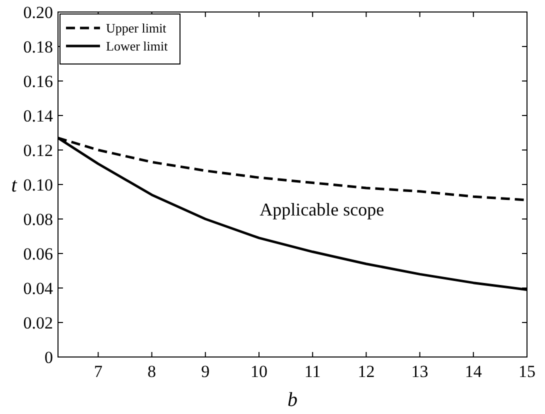  I want to click on y-tick-label: 0.02, so click(38, 322).